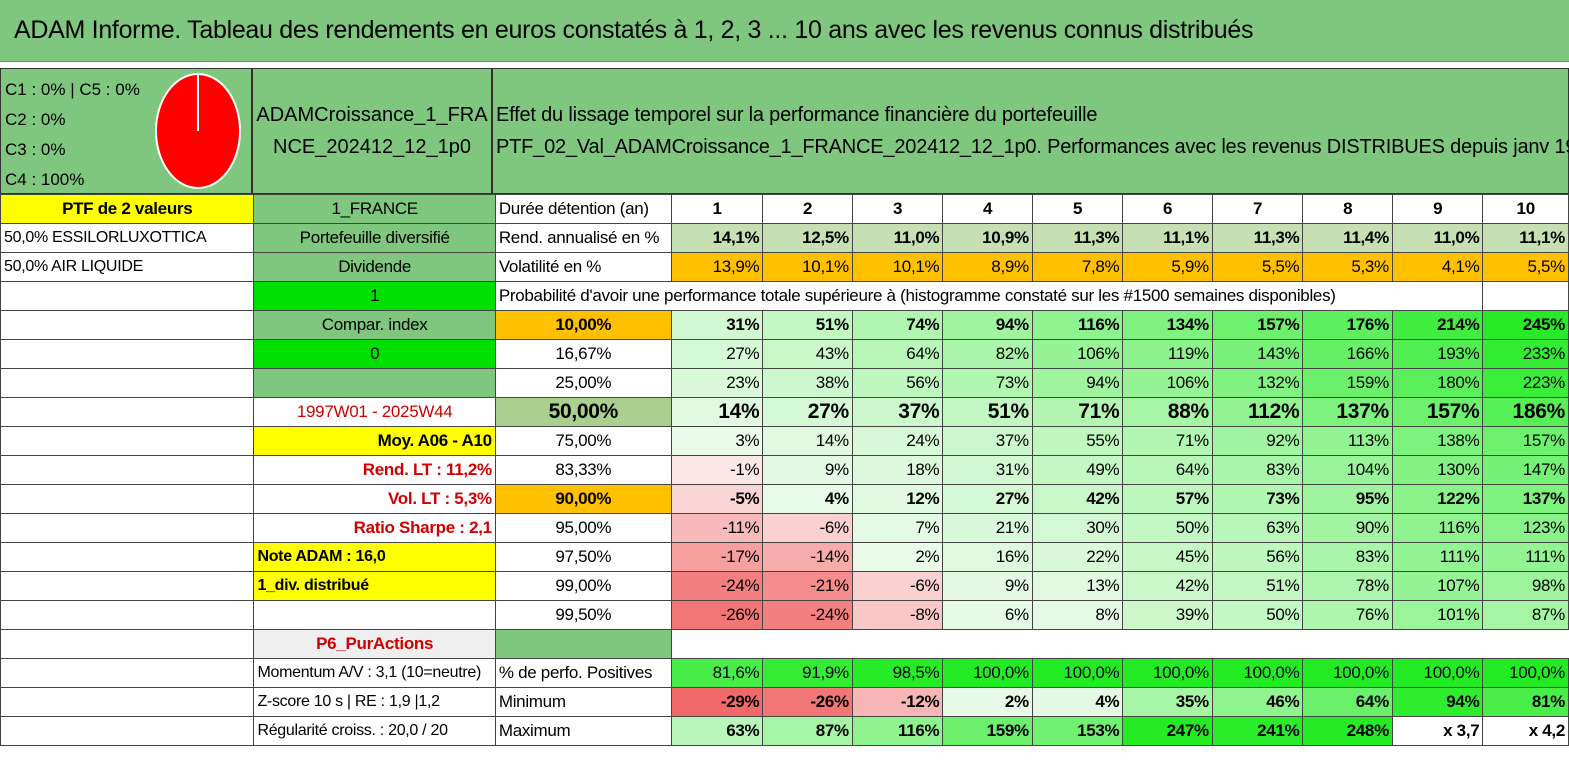  I want to click on vol-value: 10,1%, so click(897, 267).